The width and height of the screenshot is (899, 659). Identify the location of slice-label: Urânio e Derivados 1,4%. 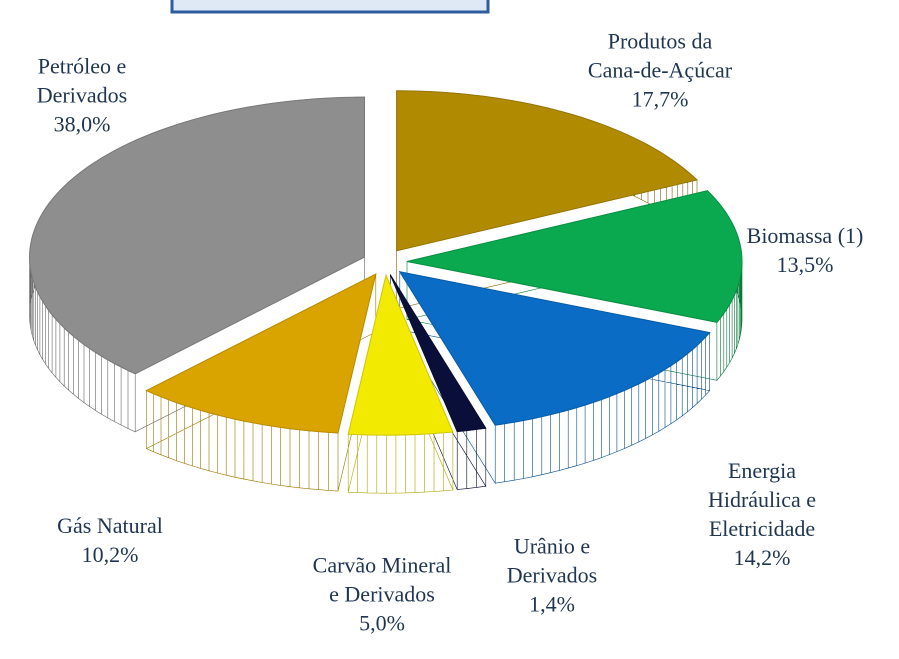
(552, 575).